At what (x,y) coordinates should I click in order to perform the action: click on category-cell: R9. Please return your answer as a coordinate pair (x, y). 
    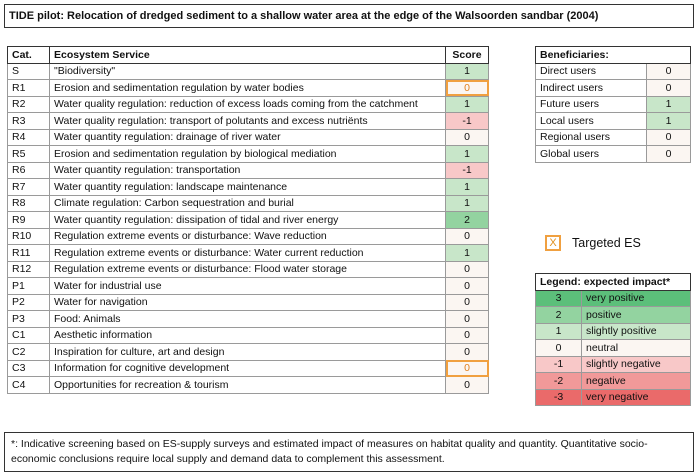
    Looking at the image, I should click on (28, 220).